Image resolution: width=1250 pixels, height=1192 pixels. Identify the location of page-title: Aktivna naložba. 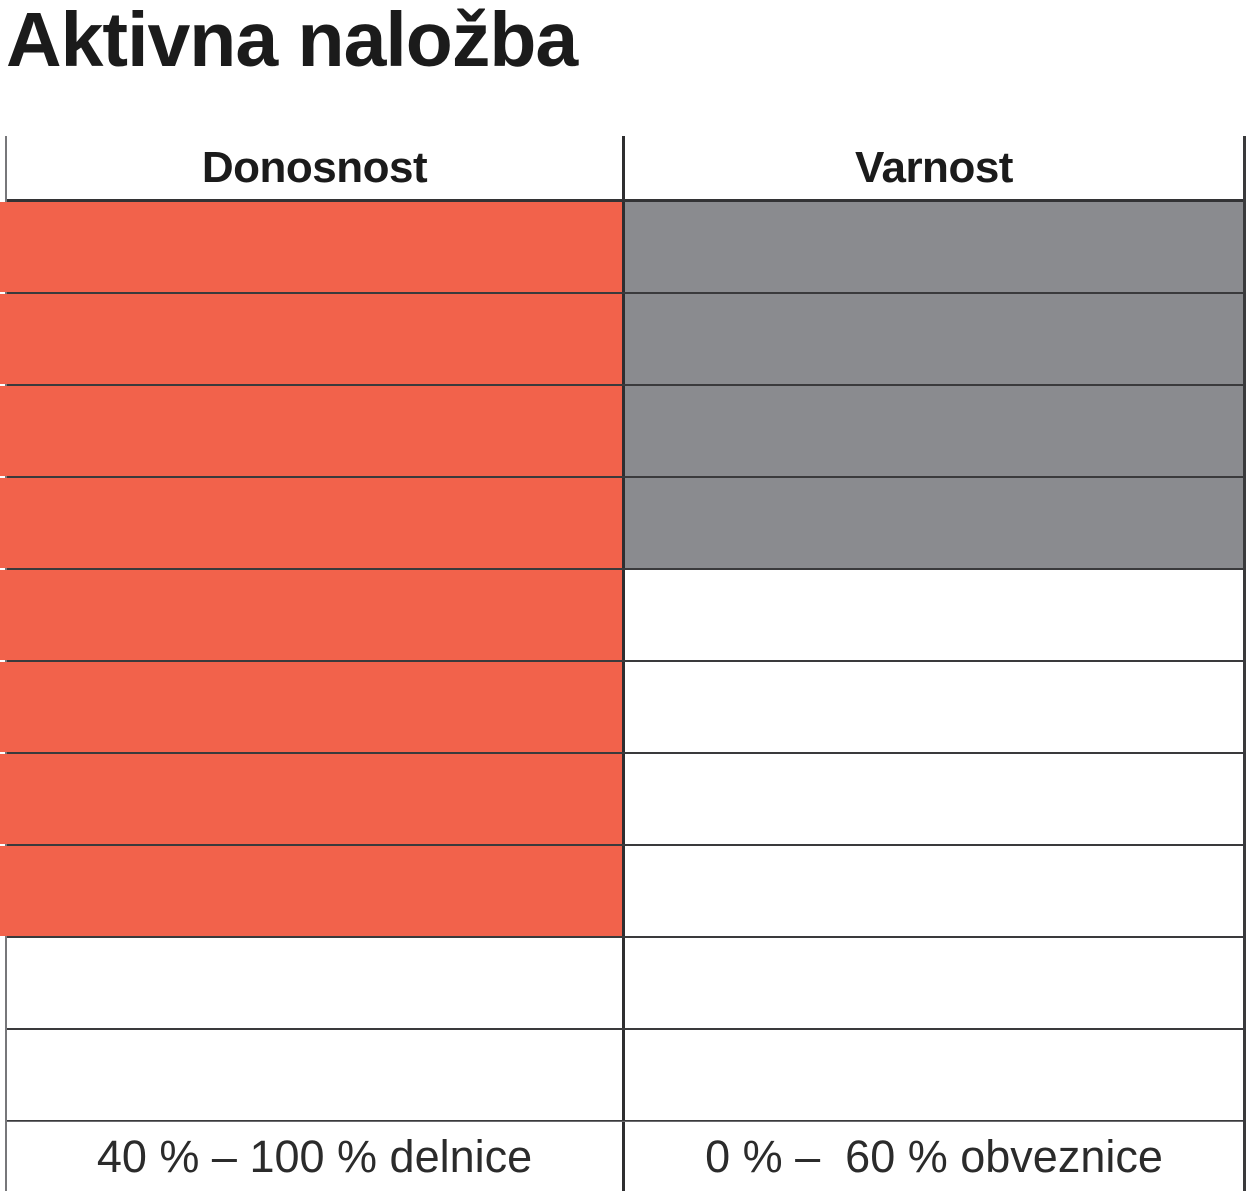
(292, 41).